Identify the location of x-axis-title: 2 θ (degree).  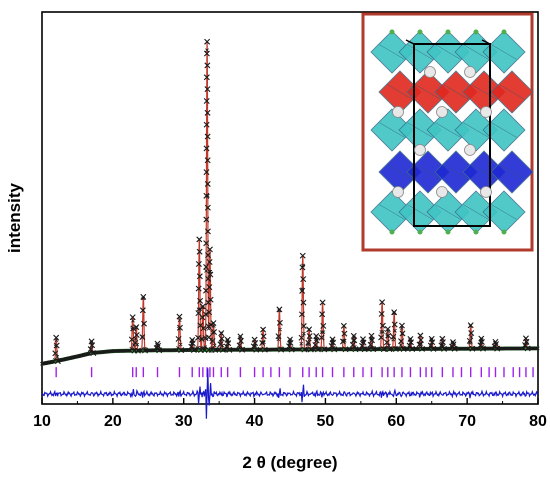
(289, 462).